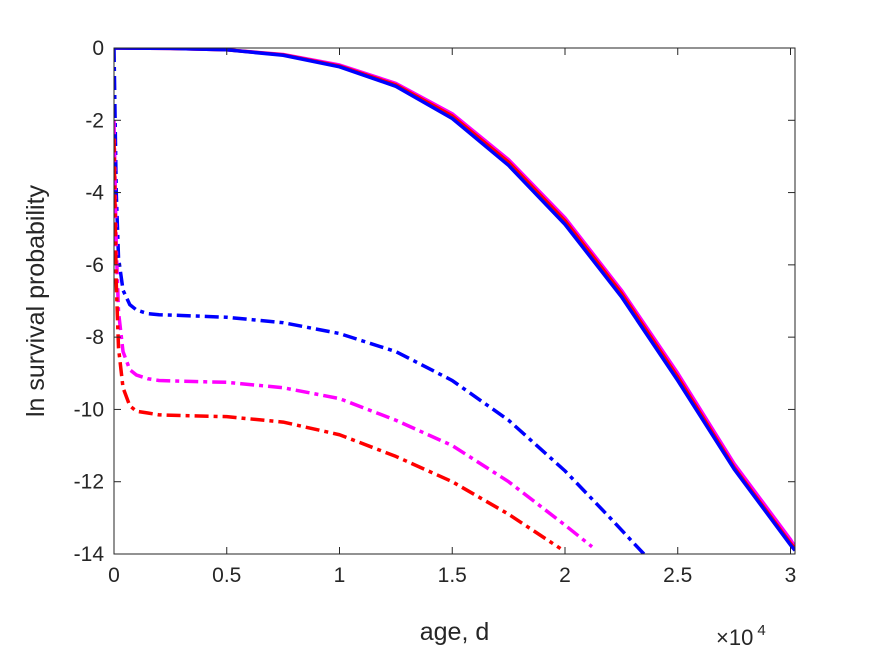 Image resolution: width=875 pixels, height=656 pixels. I want to click on x-tick-label: 2, so click(565, 575).